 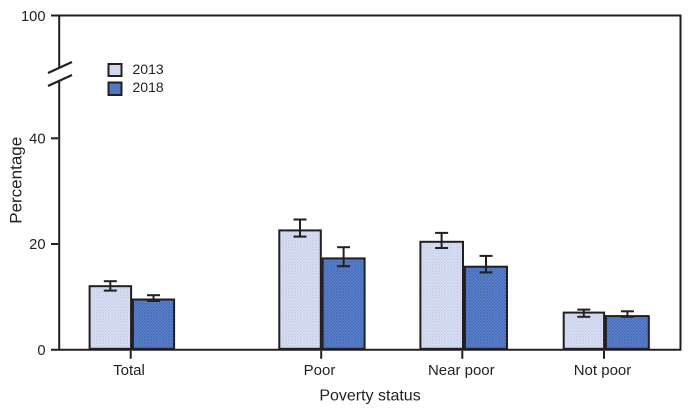 What do you see at coordinates (461, 370) in the screenshot?
I see `svg-text: Near poor` at bounding box center [461, 370].